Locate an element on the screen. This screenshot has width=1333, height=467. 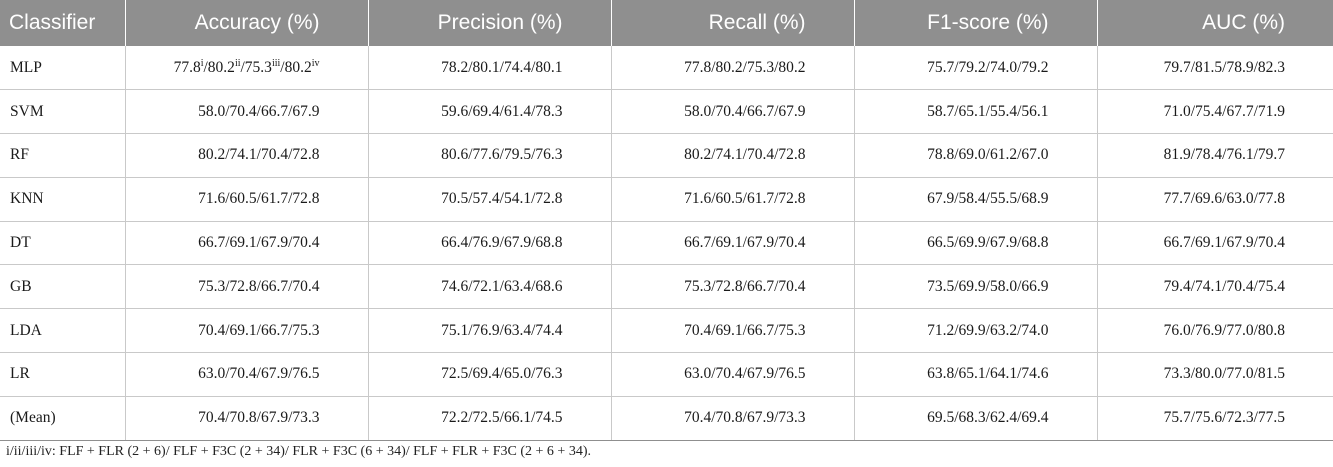
header-recall: Recall (%) is located at coordinates (732, 23).